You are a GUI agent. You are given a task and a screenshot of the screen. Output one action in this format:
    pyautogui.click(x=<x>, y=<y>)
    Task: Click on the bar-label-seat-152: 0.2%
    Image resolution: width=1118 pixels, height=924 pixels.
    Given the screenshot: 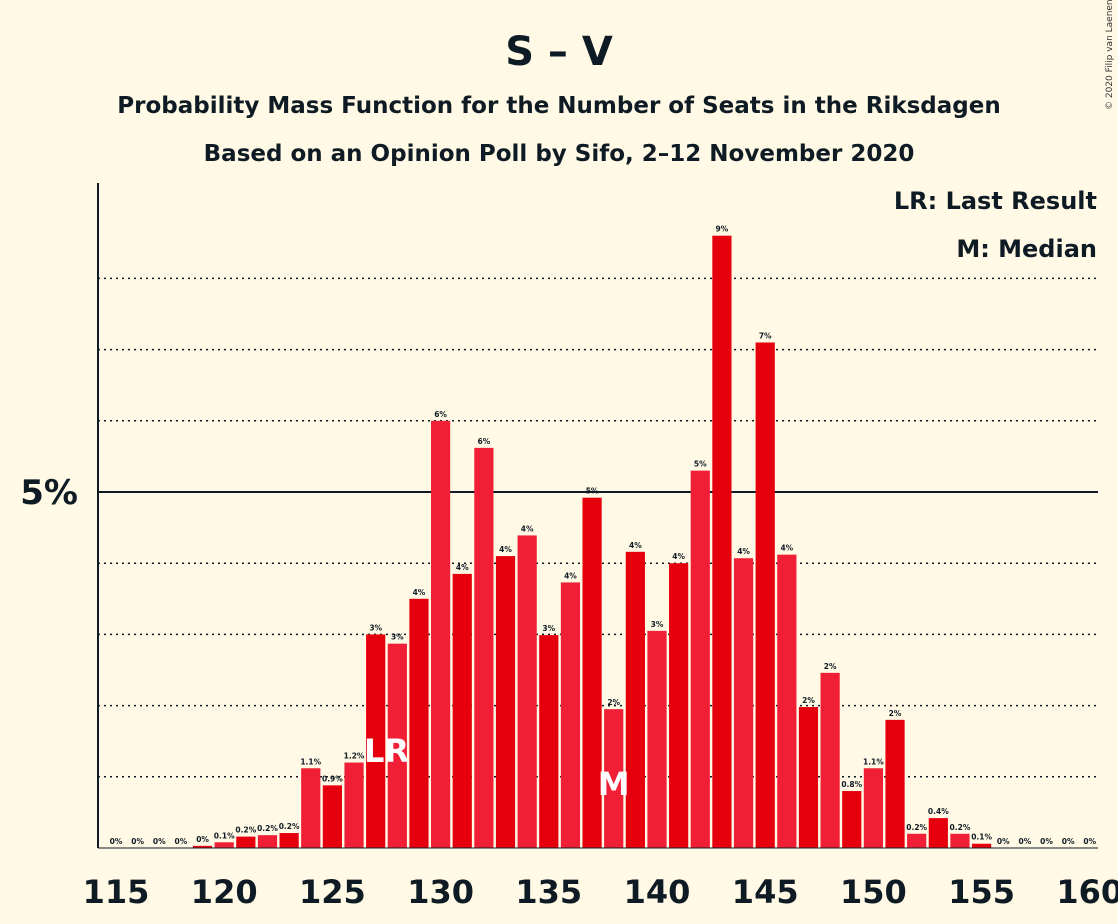 What is the action you would take?
    pyautogui.click(x=916, y=827)
    